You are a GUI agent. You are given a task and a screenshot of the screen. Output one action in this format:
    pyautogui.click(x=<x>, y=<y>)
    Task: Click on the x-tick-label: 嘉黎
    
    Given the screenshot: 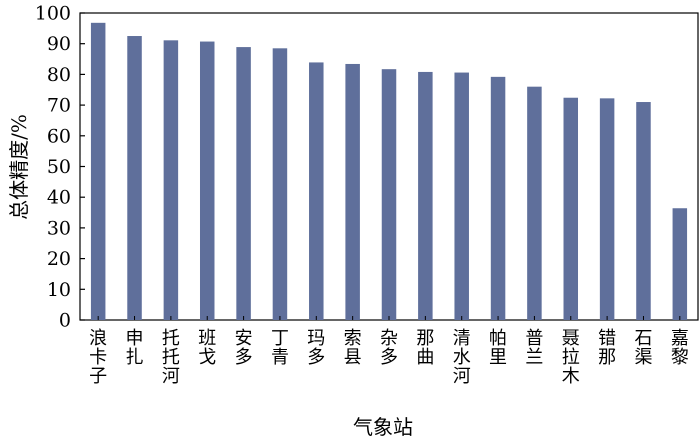 What is the action you would take?
    pyautogui.click(x=680, y=348)
    